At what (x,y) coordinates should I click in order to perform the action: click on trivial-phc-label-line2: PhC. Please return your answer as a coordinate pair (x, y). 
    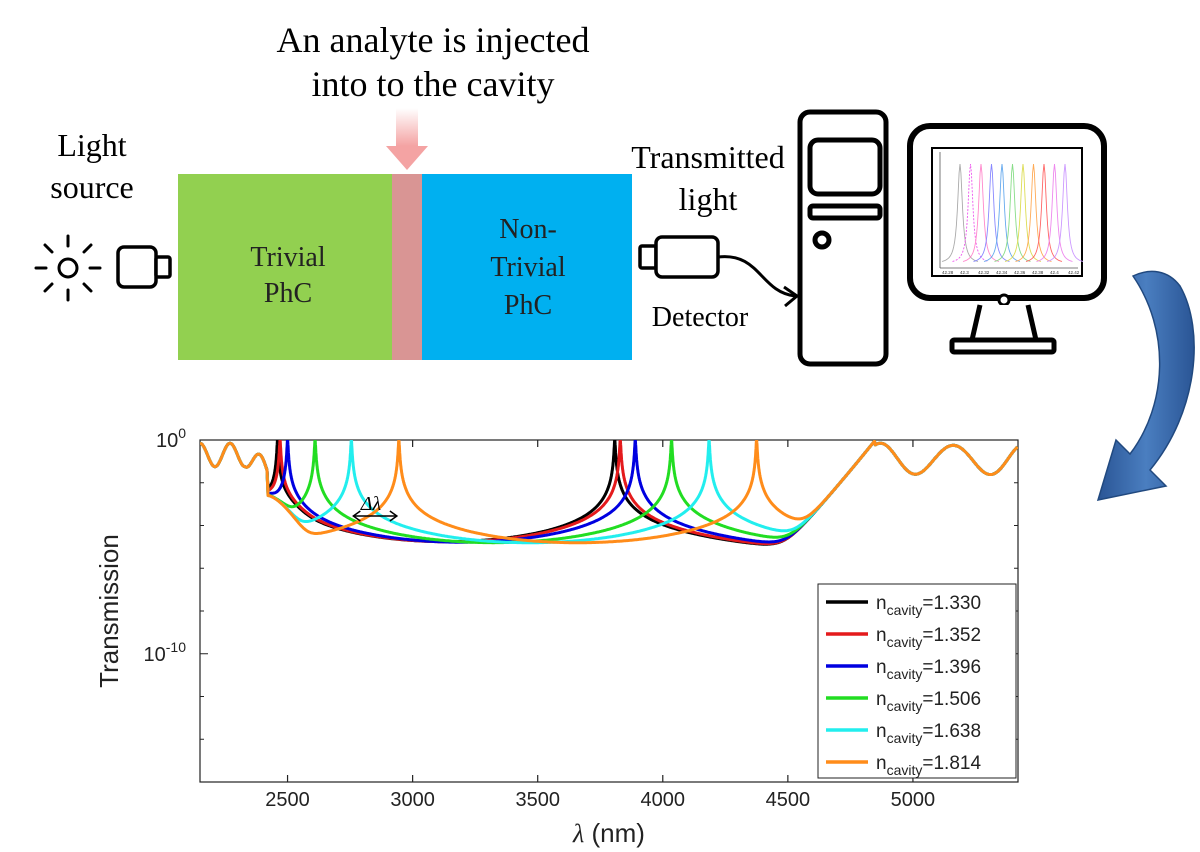
    Looking at the image, I should click on (288, 293).